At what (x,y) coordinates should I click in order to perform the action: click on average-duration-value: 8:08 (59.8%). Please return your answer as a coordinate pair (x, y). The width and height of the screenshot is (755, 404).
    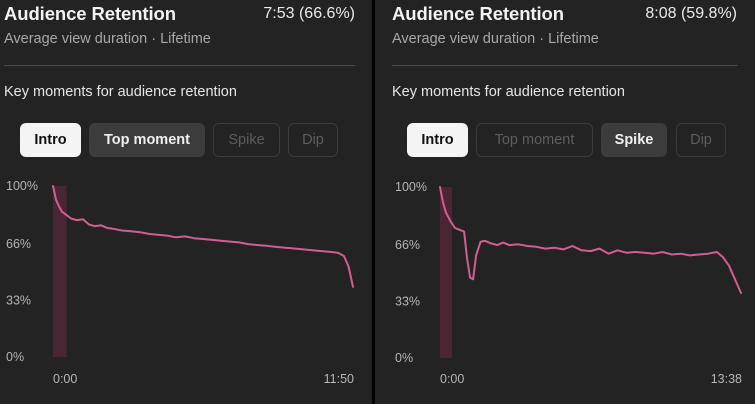
    Looking at the image, I should click on (691, 13).